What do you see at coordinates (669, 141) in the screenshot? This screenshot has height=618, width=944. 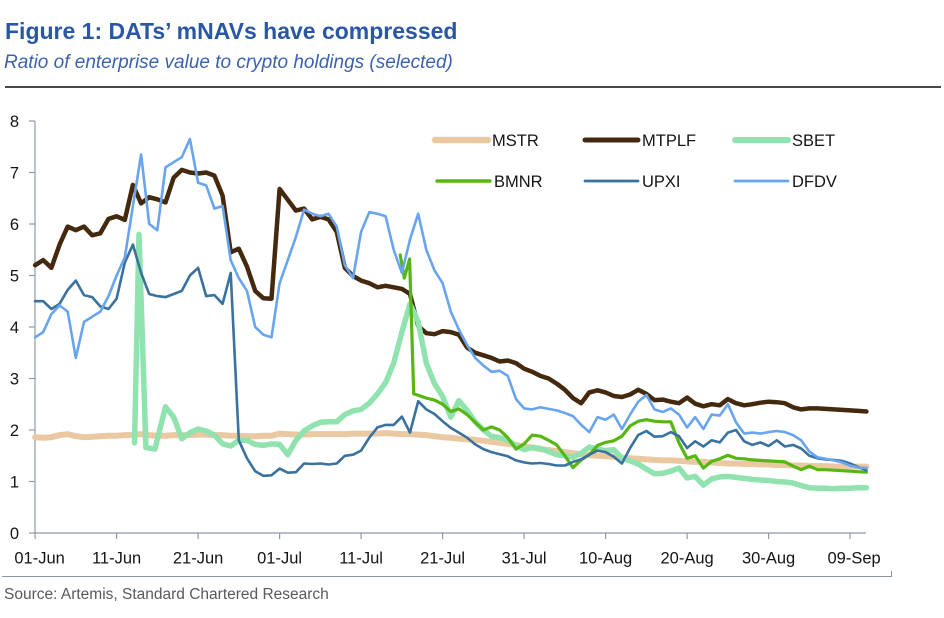 I see `svg-text: MTPLF` at bounding box center [669, 141].